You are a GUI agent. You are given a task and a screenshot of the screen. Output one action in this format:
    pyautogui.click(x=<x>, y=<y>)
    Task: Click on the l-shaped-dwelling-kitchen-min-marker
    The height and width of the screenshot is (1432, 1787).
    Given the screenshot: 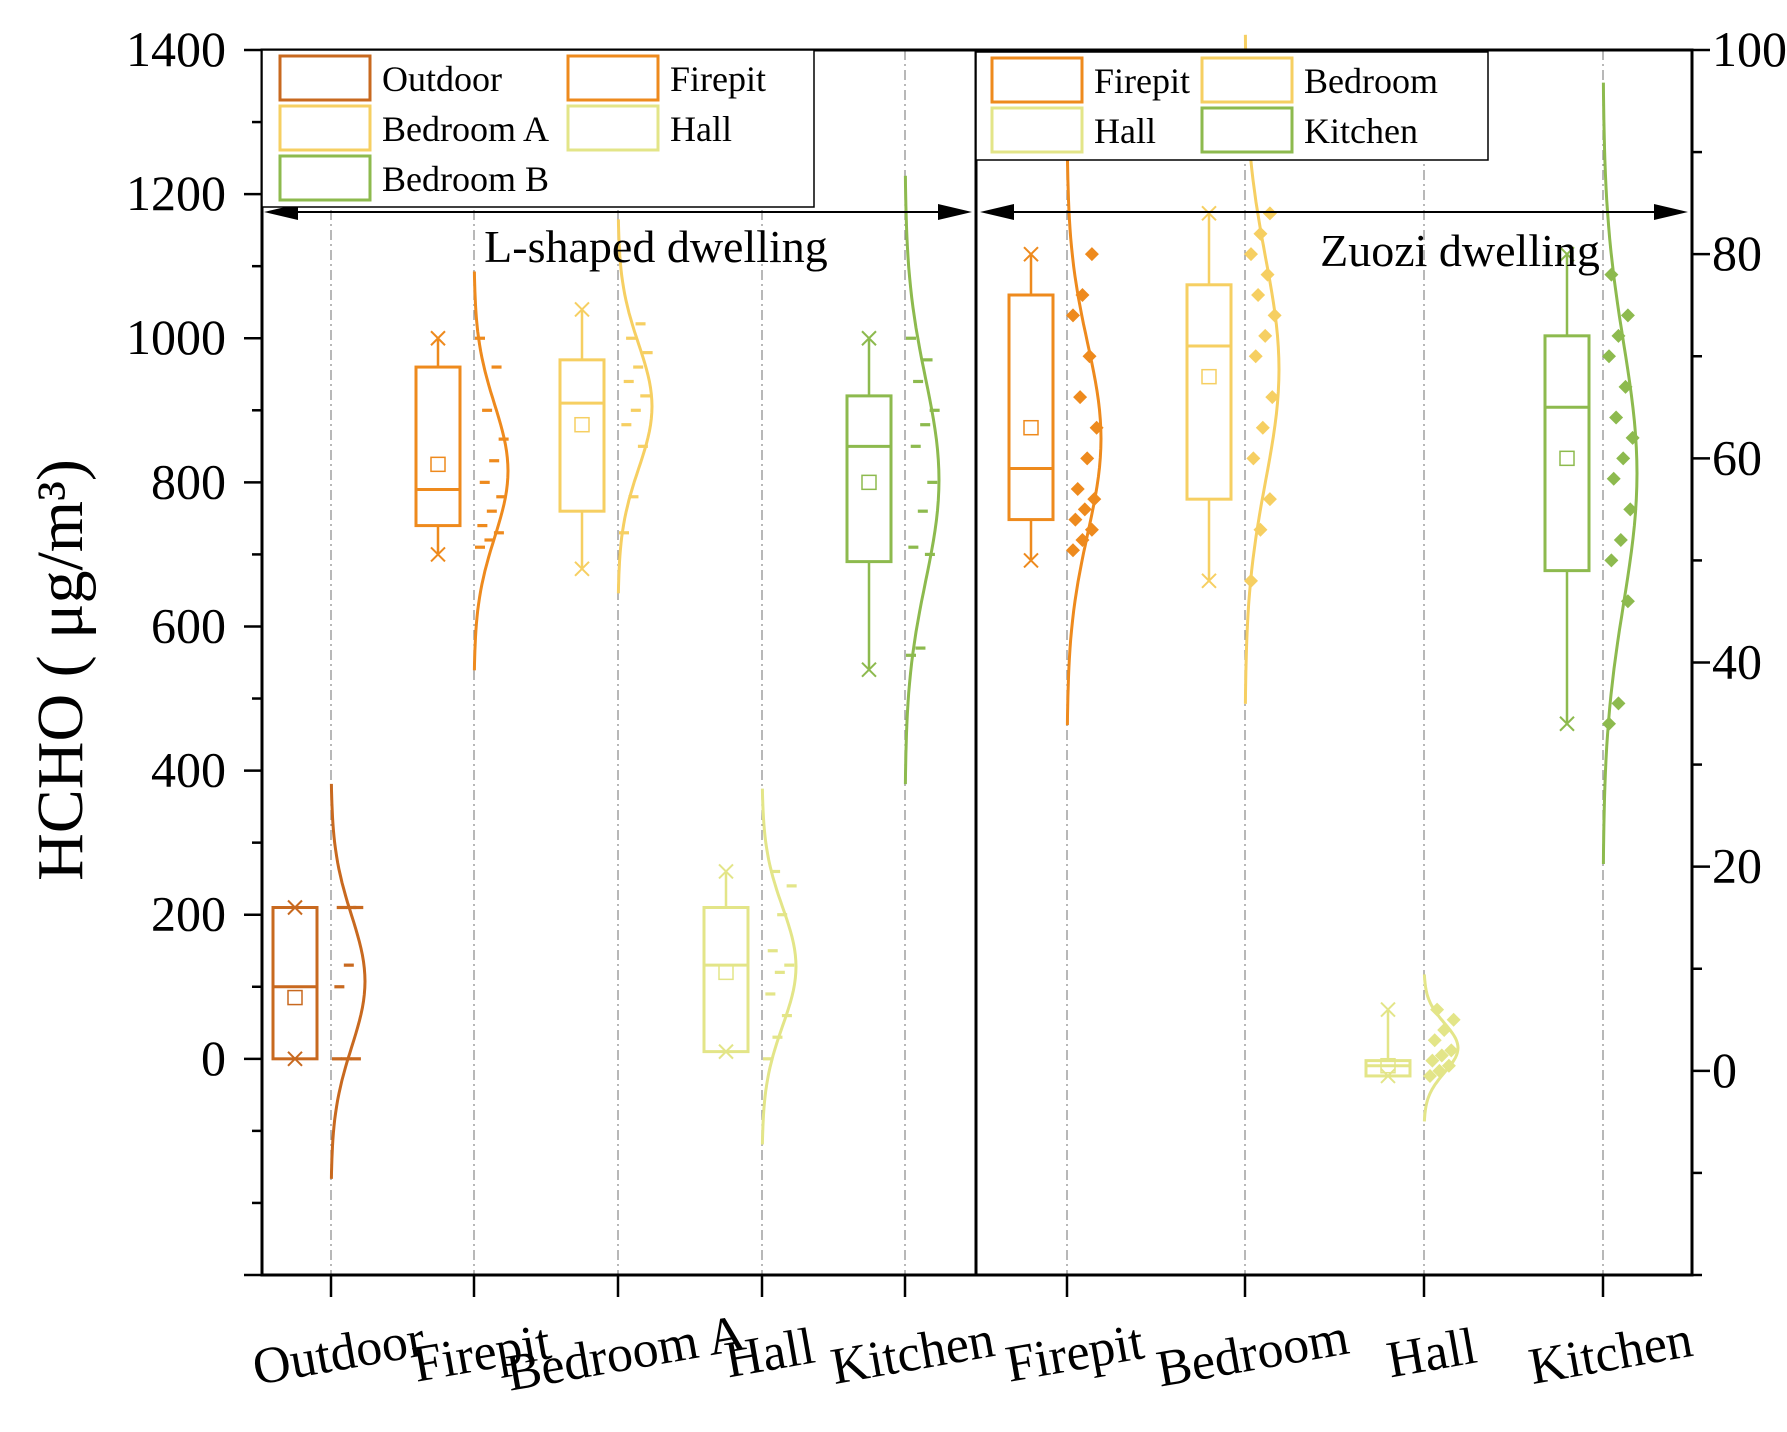 What is the action you would take?
    pyautogui.click(x=869, y=669)
    